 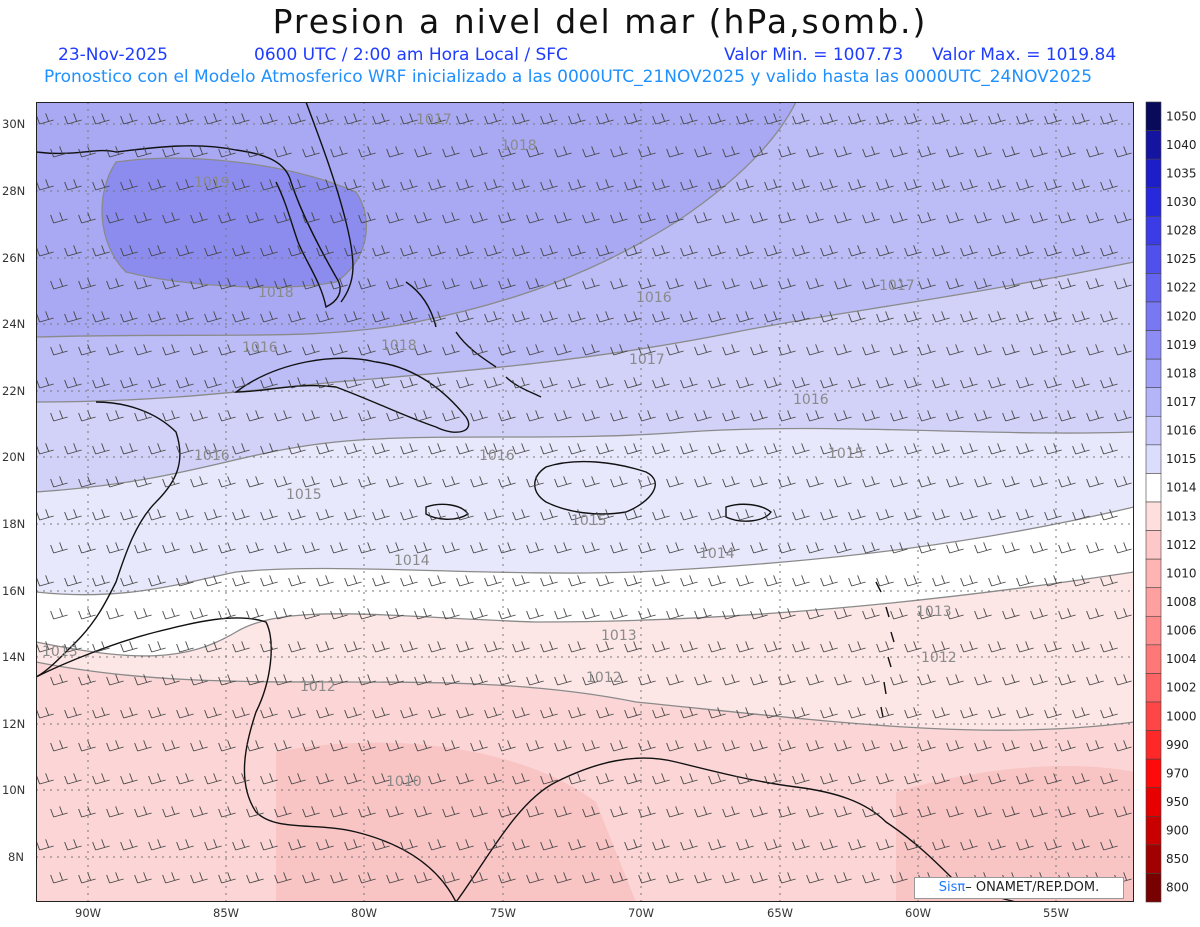 I want to click on contour-label: 1012, so click(x=604, y=678).